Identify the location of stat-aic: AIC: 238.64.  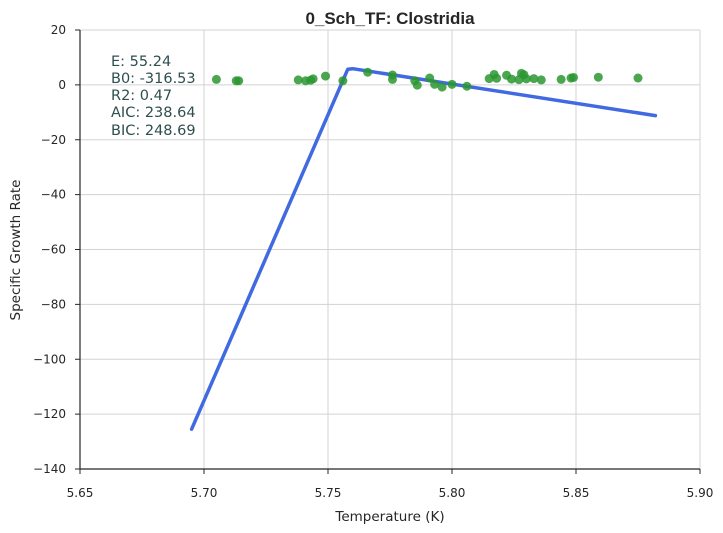
(153, 113).